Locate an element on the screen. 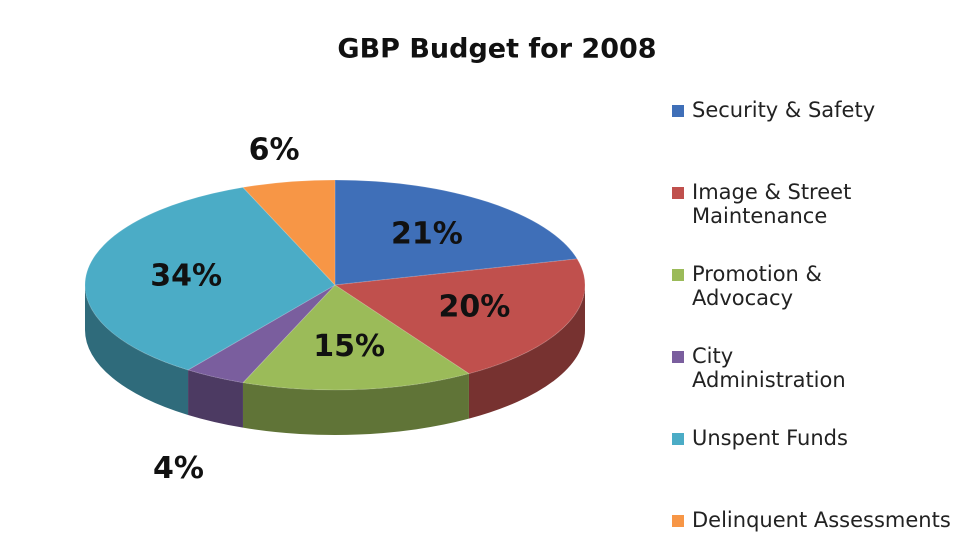  legend-item: Security & Safety is located at coordinates (817, 110).